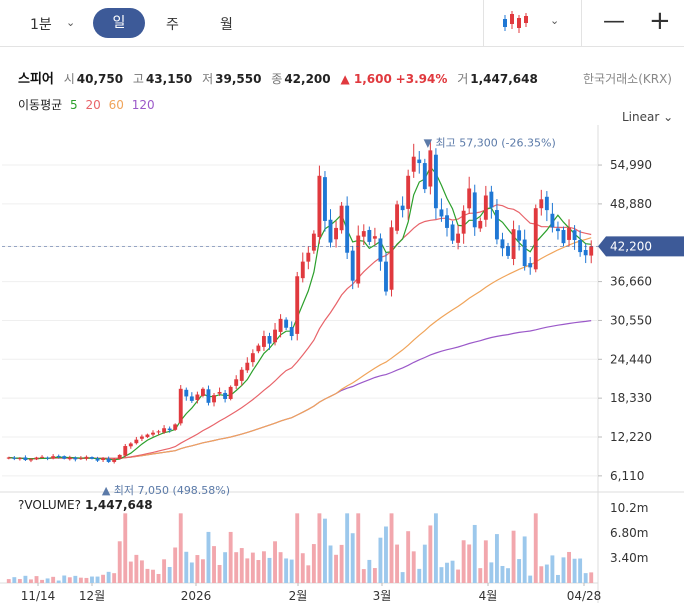 The height and width of the screenshot is (612, 684). Describe the element at coordinates (277, 79) in the screenshot. I see `close-label: 종` at that location.